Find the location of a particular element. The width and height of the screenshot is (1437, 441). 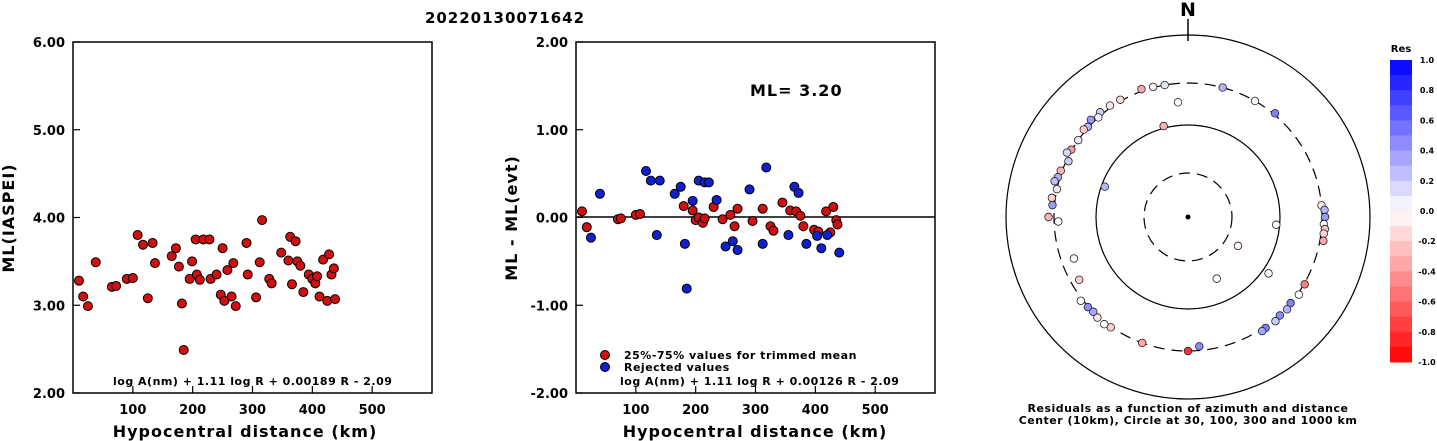

colorbar-title: Res is located at coordinates (1401, 49).